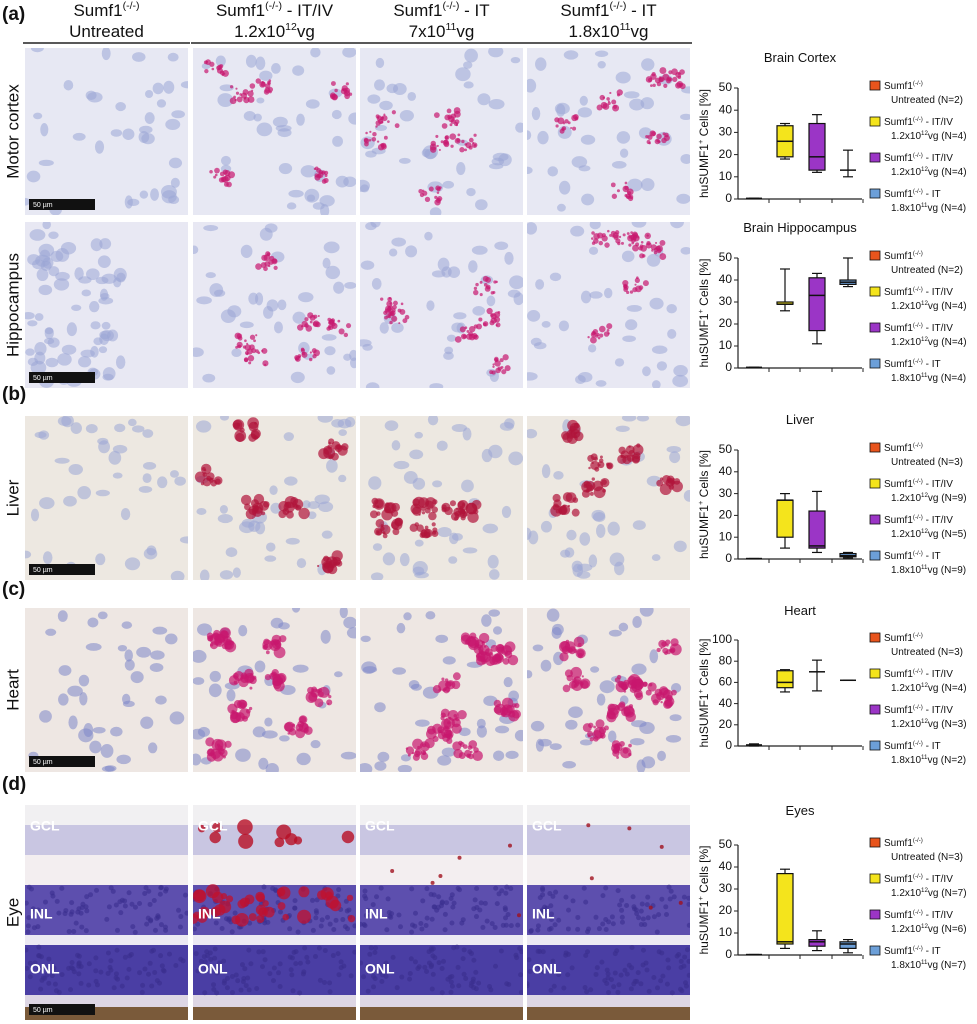  Describe the element at coordinates (947, 534) in the screenshot. I see `text-part: vg (N=5)` at that location.